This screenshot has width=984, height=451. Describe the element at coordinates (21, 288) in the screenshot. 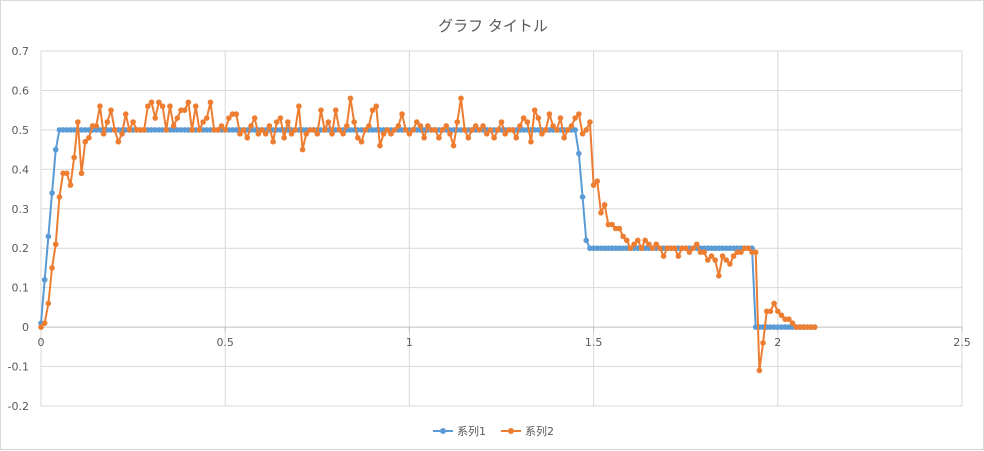

I see `y-tick-label: 0.1` at that location.